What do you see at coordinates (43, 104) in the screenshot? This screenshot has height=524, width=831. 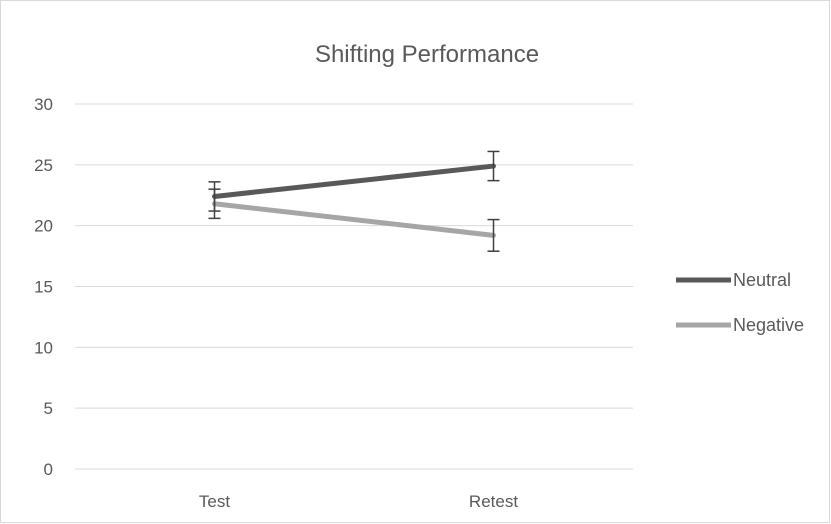 I see `y-tick-label: 30` at bounding box center [43, 104].